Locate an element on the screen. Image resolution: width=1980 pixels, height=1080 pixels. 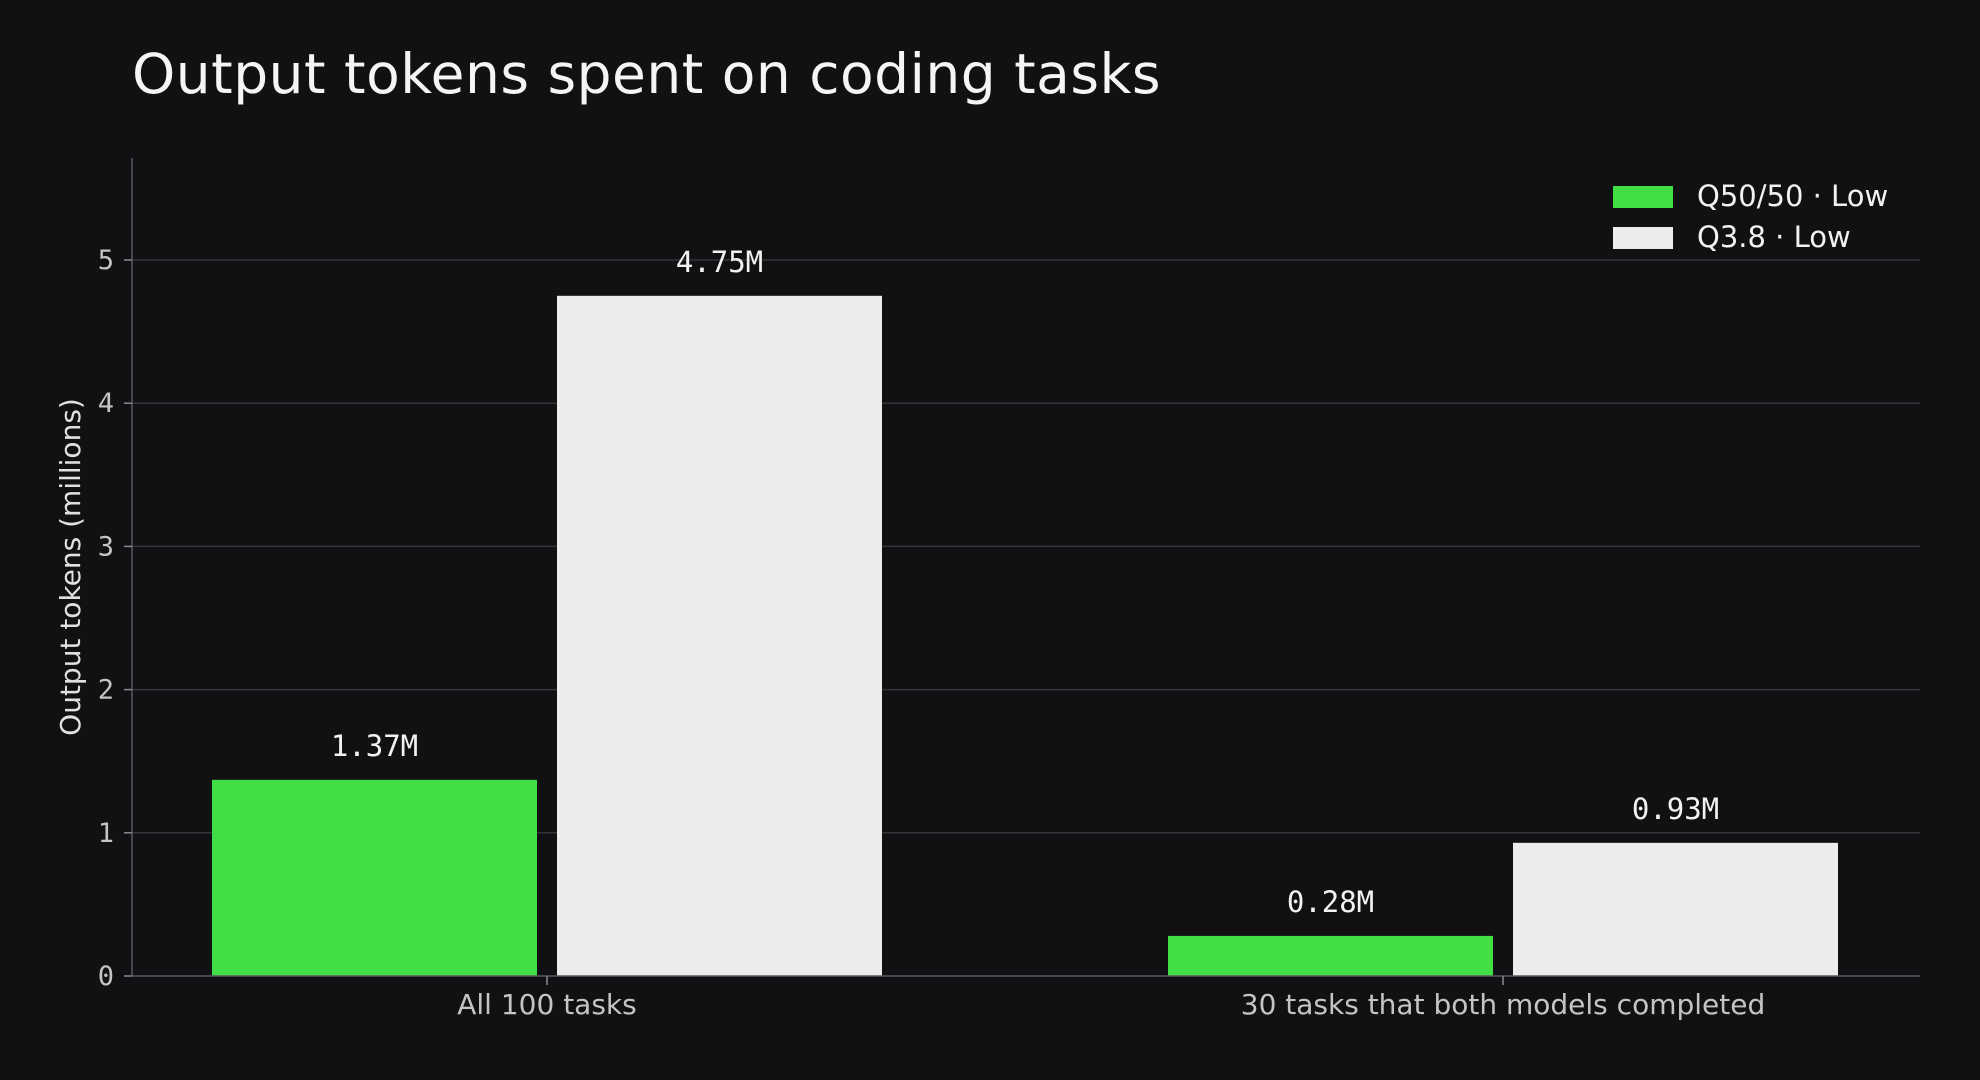
x-category-label: 30 tasks that both models completed is located at coordinates (1503, 1004).